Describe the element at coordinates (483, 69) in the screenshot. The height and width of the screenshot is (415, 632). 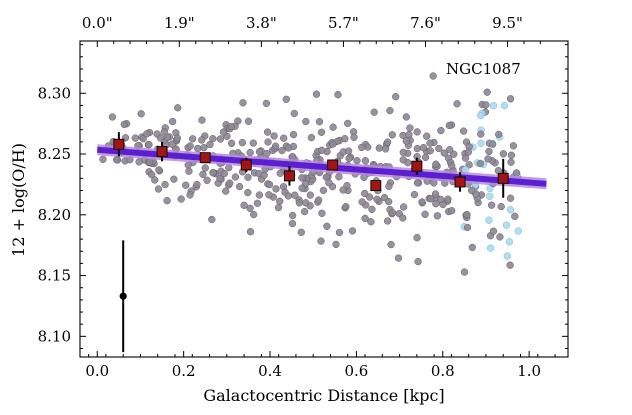
I see `galaxy-name-label: NGC1087` at that location.